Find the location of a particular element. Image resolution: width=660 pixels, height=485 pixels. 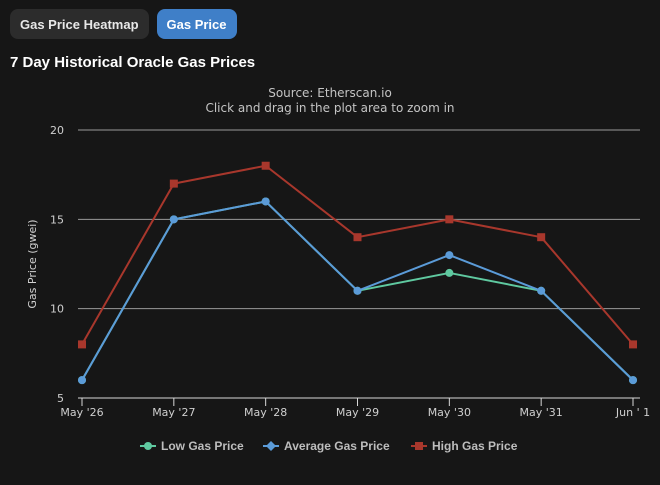

y-axis-label: Gas Price (gwei) is located at coordinates (32, 263).